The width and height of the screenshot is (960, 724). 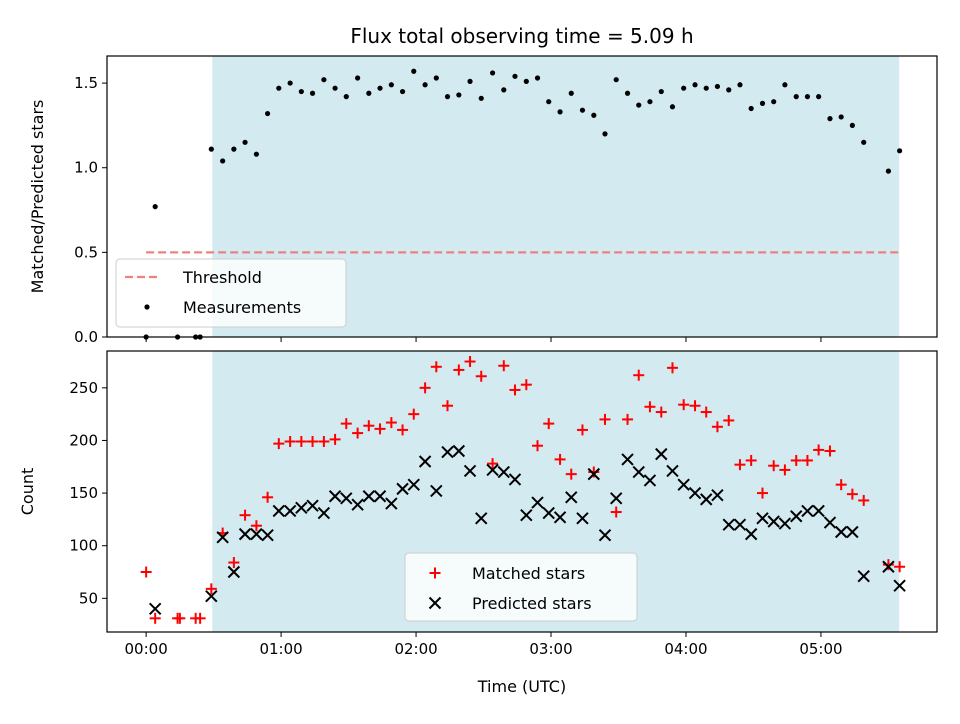 I want to click on ratio-legend: Threshold Measurements, so click(x=231, y=293).